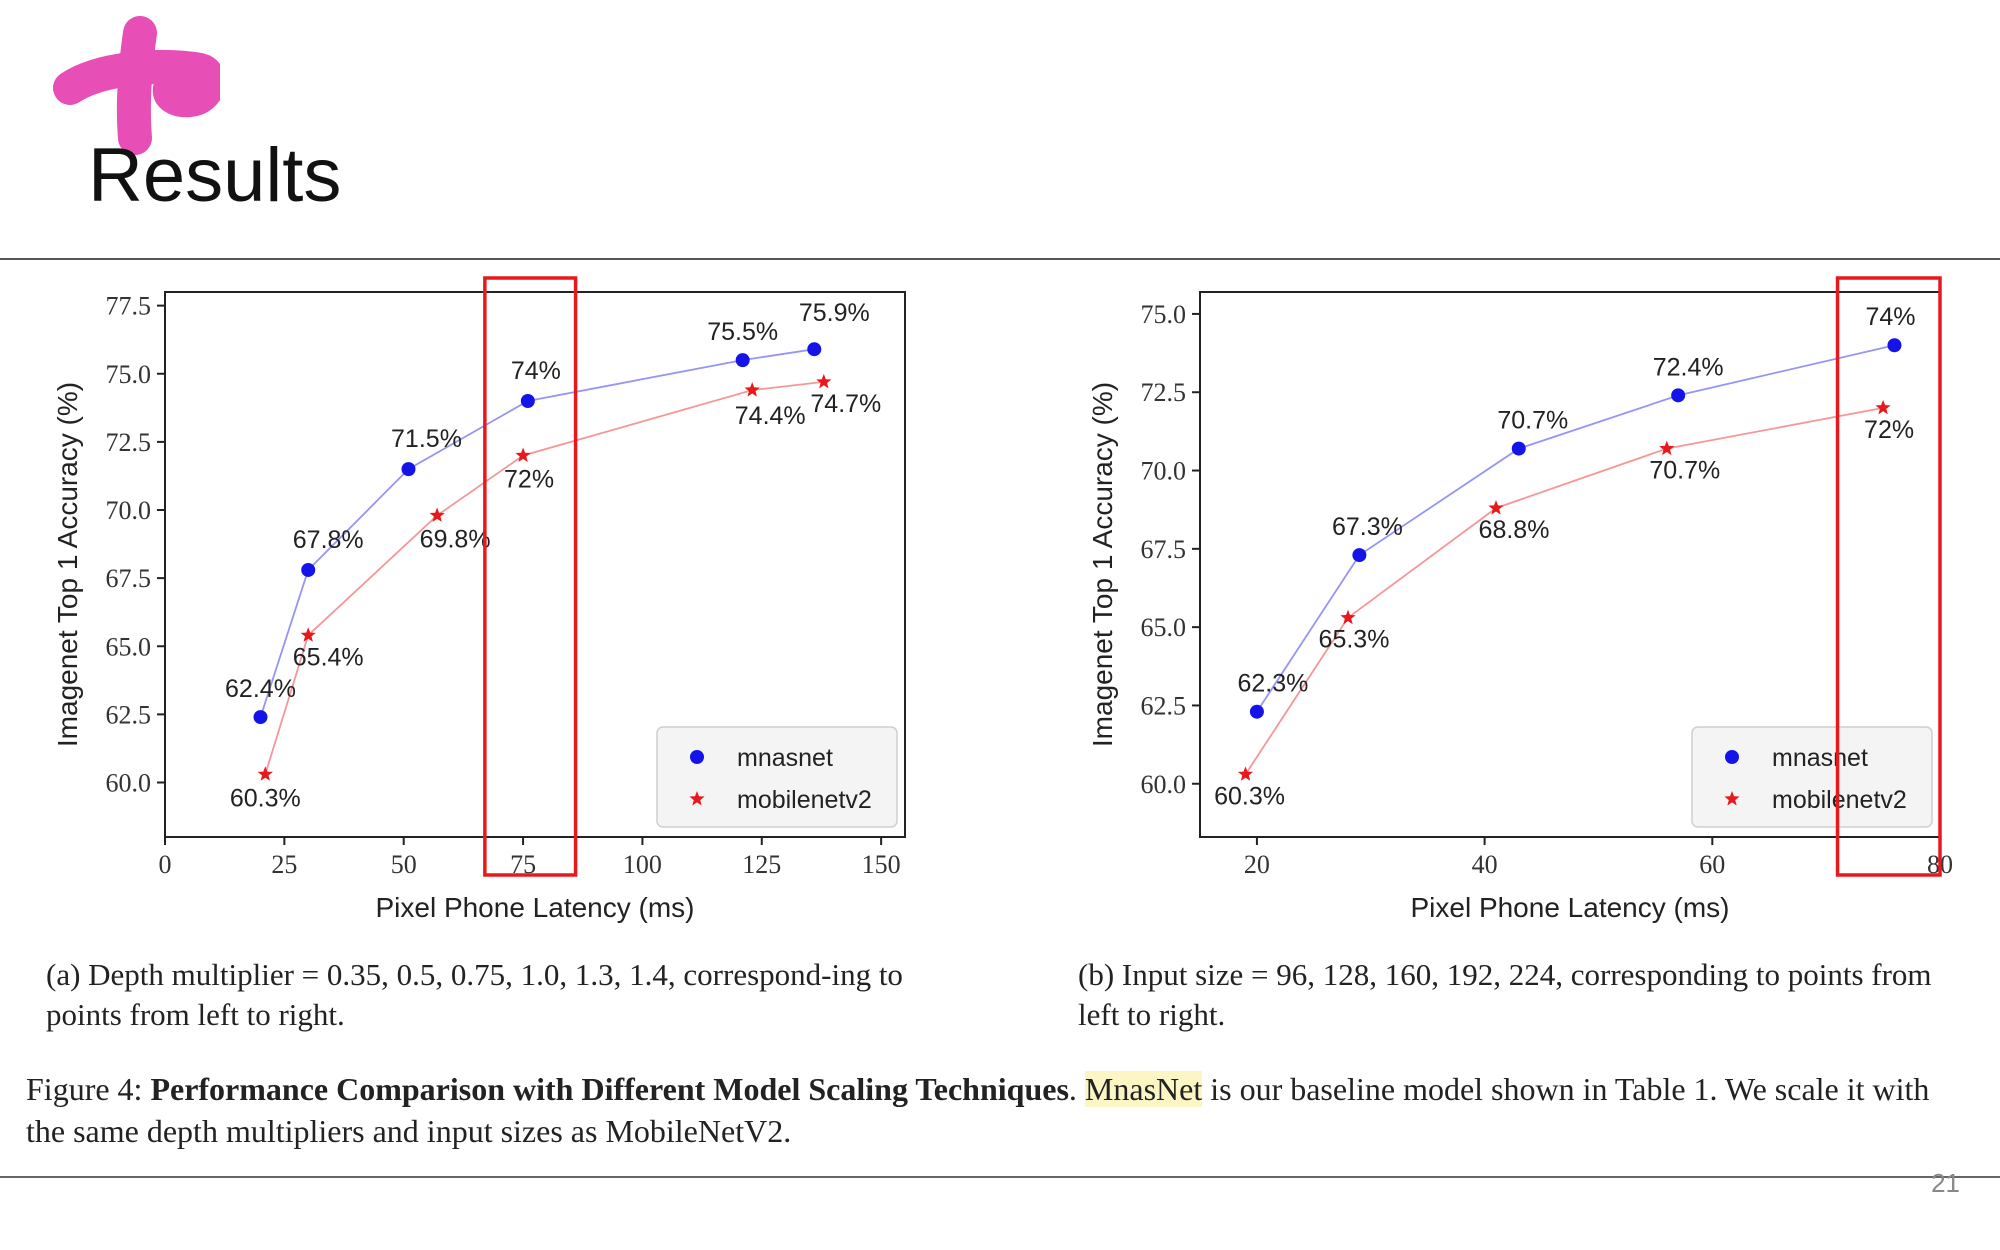 This screenshot has height=1250, width=2000. I want to click on x-tick-label: 60, so click(1712, 864).